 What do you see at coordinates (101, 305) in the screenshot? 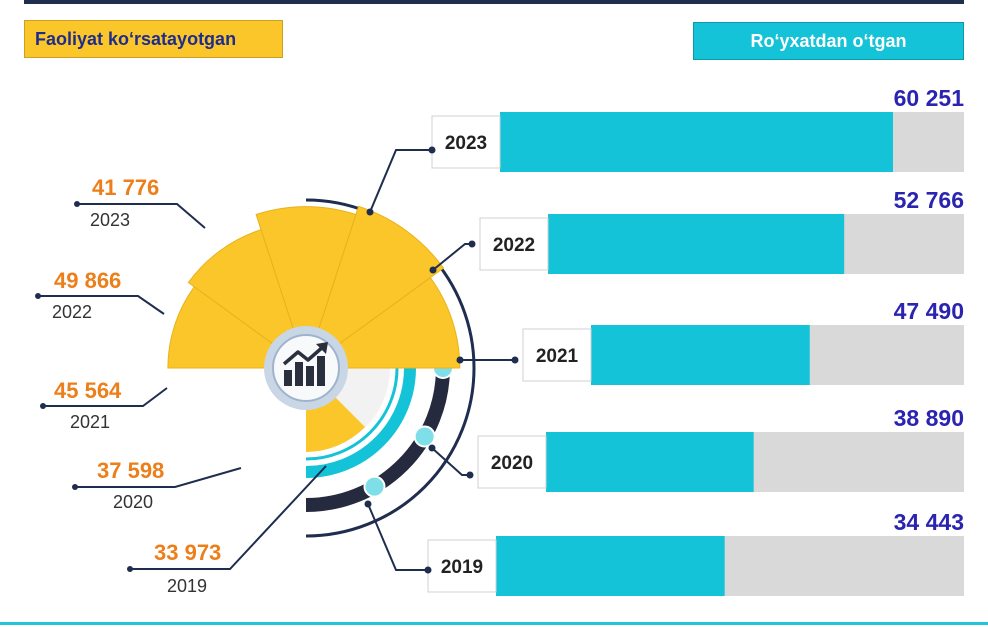
I see `active-leader-2022` at bounding box center [101, 305].